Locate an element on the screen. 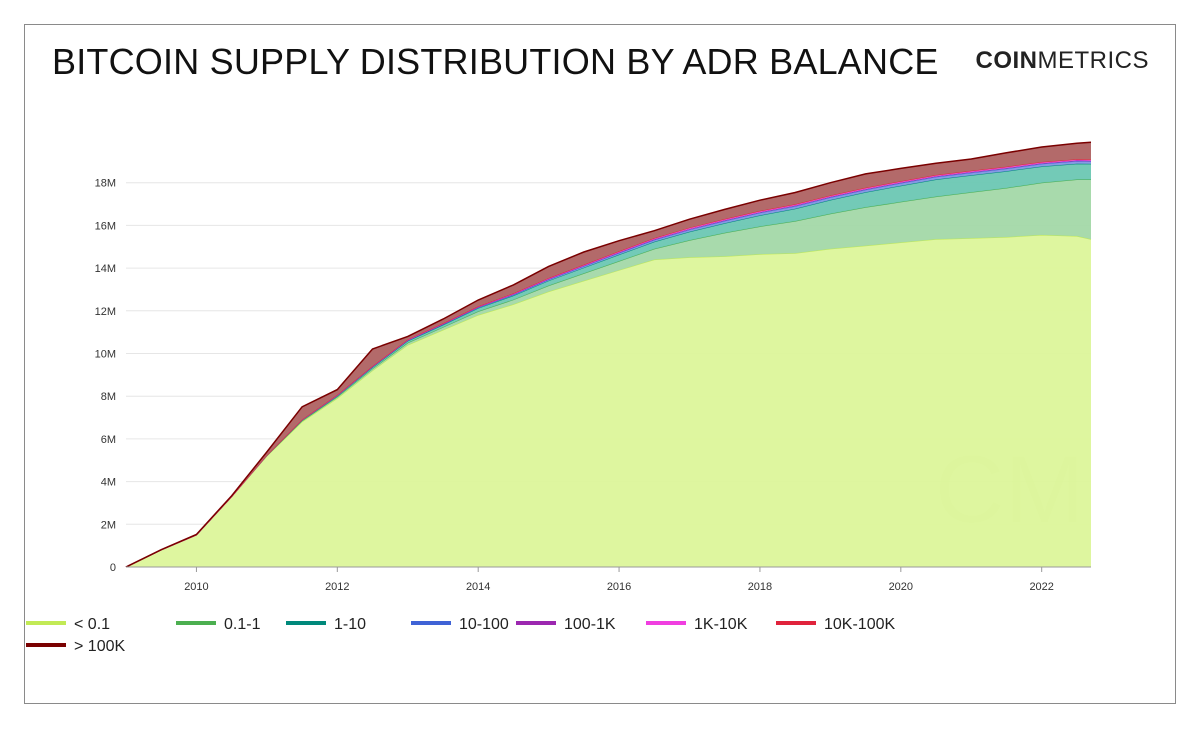  y-tick-label: 12M is located at coordinates (105, 312).